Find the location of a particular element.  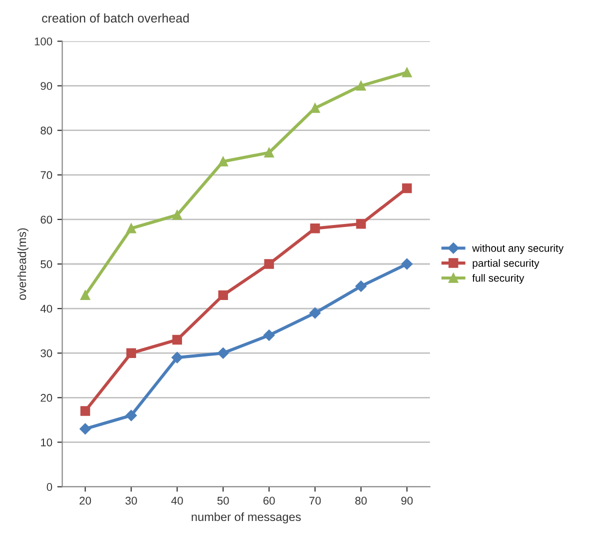

x-axis-title: number of messages is located at coordinates (246, 518).